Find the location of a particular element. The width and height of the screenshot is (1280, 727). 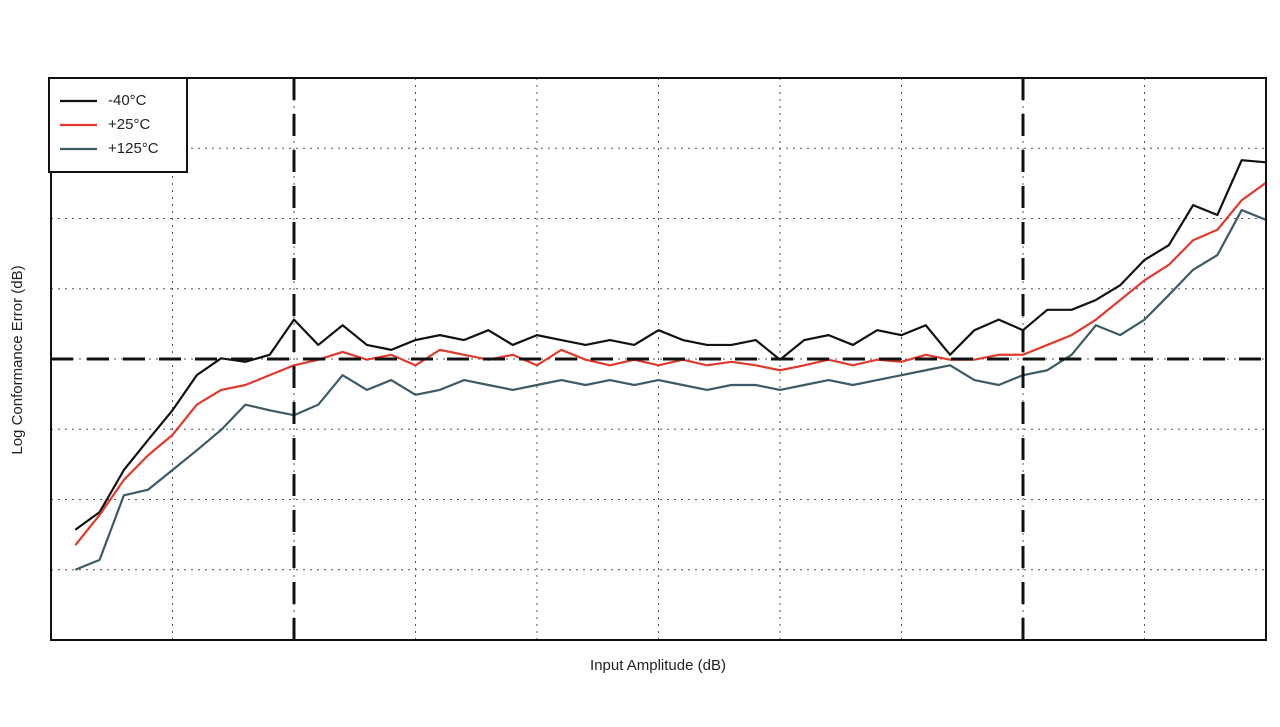

y-axis-label: Log Conformance Error (dB) is located at coordinates (17, 359).